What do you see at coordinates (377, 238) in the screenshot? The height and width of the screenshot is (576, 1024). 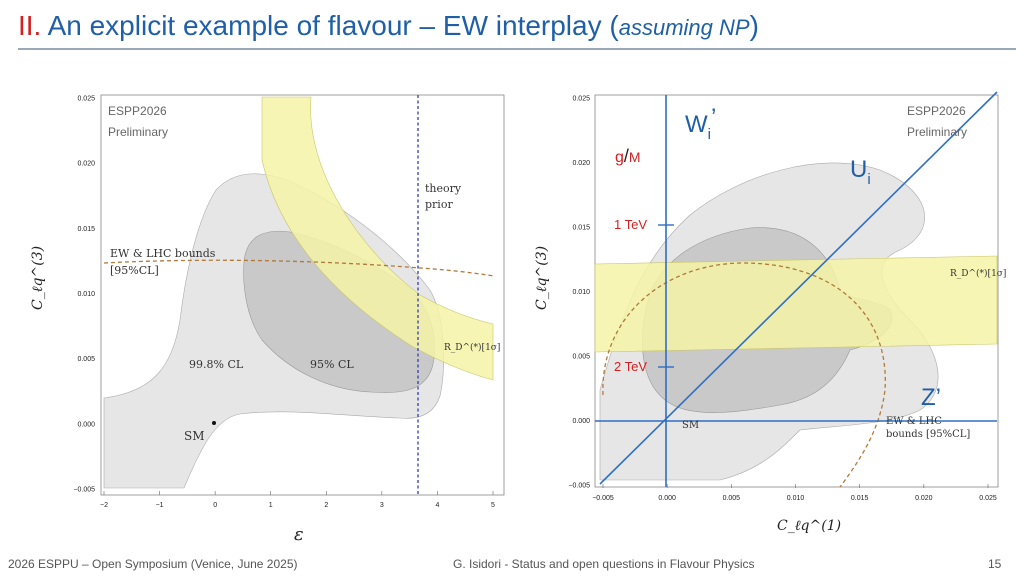 I see `left-rd-band` at bounding box center [377, 238].